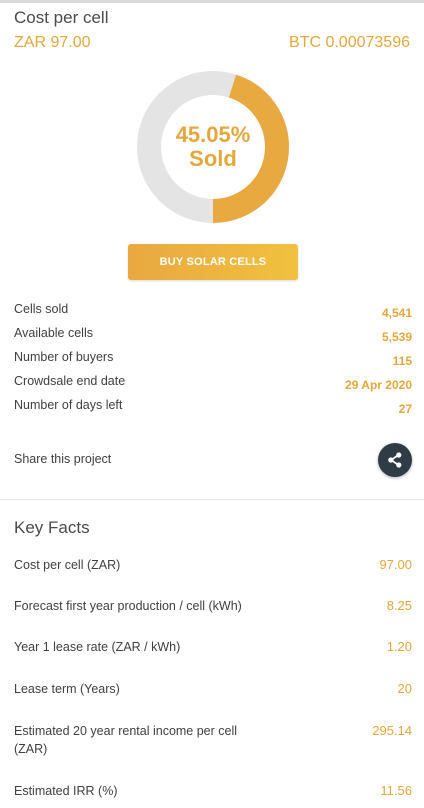  Describe the element at coordinates (66, 791) in the screenshot. I see `key-fact-label: Estimated IRR (%)` at that location.